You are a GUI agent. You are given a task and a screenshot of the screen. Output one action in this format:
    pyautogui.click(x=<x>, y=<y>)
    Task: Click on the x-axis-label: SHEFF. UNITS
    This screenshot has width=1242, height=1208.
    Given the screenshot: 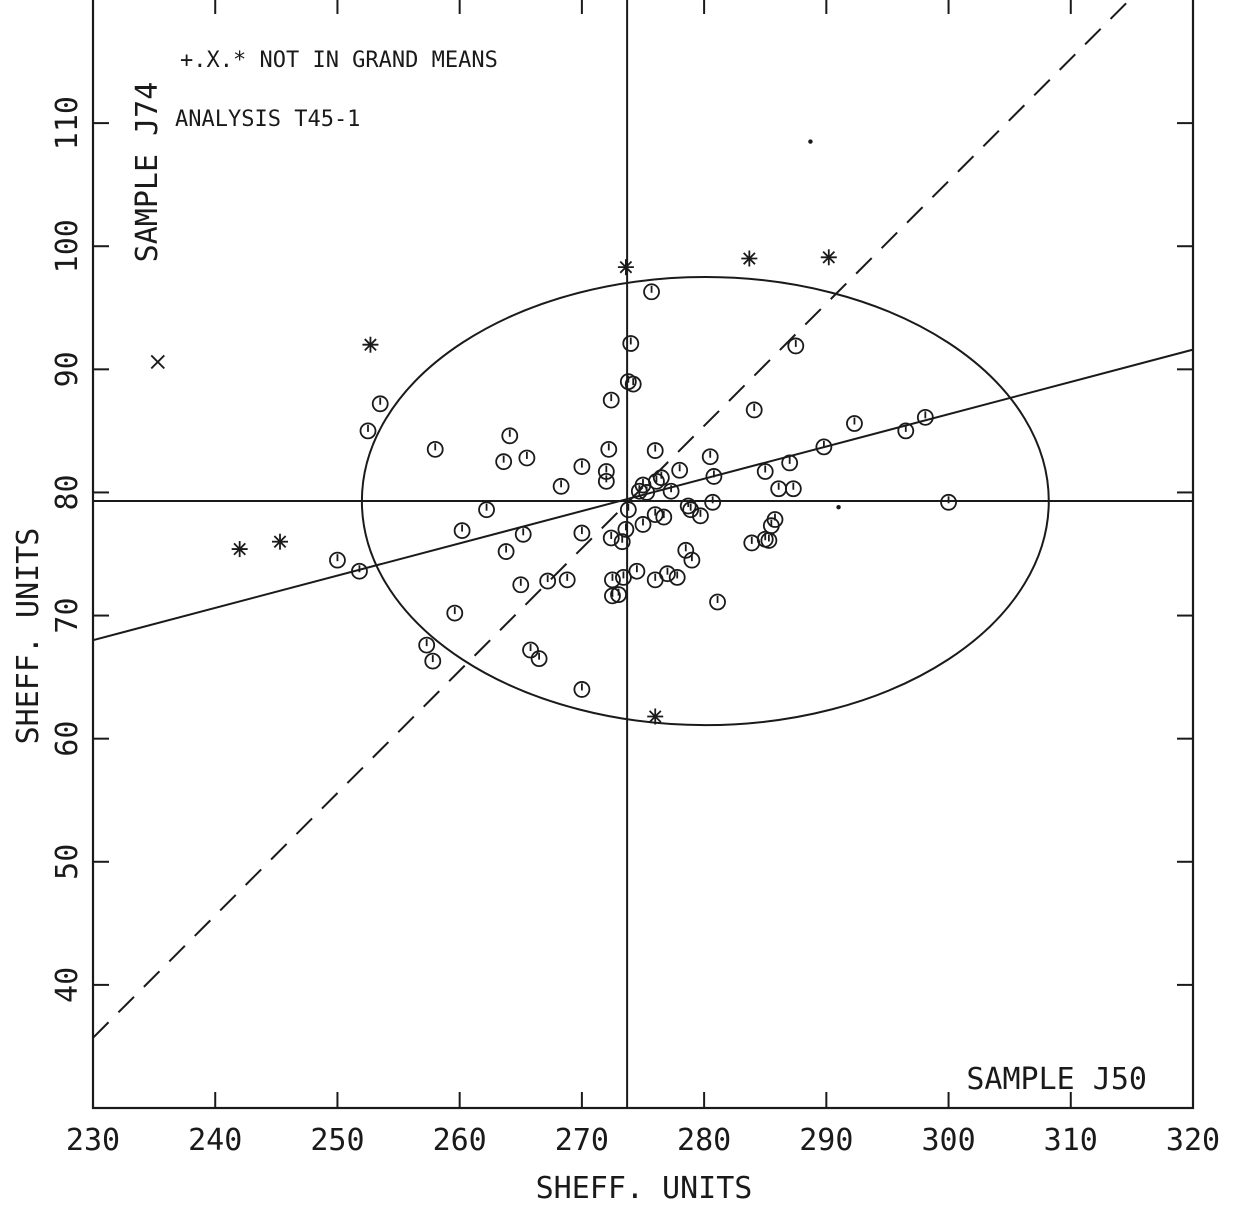 What is the action you would take?
    pyautogui.click(x=644, y=1188)
    